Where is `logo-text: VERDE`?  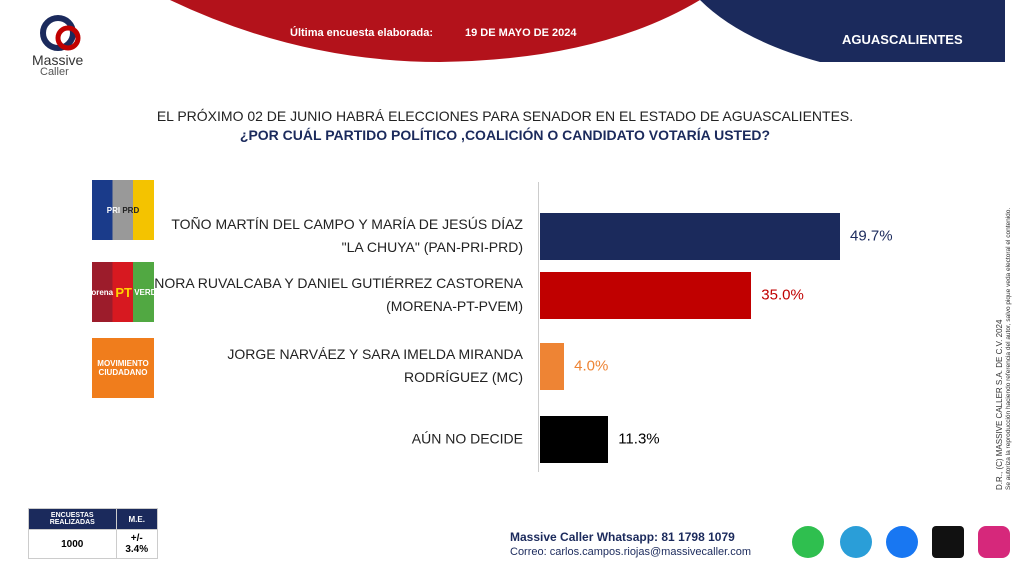 logo-text: VERDE is located at coordinates (148, 292).